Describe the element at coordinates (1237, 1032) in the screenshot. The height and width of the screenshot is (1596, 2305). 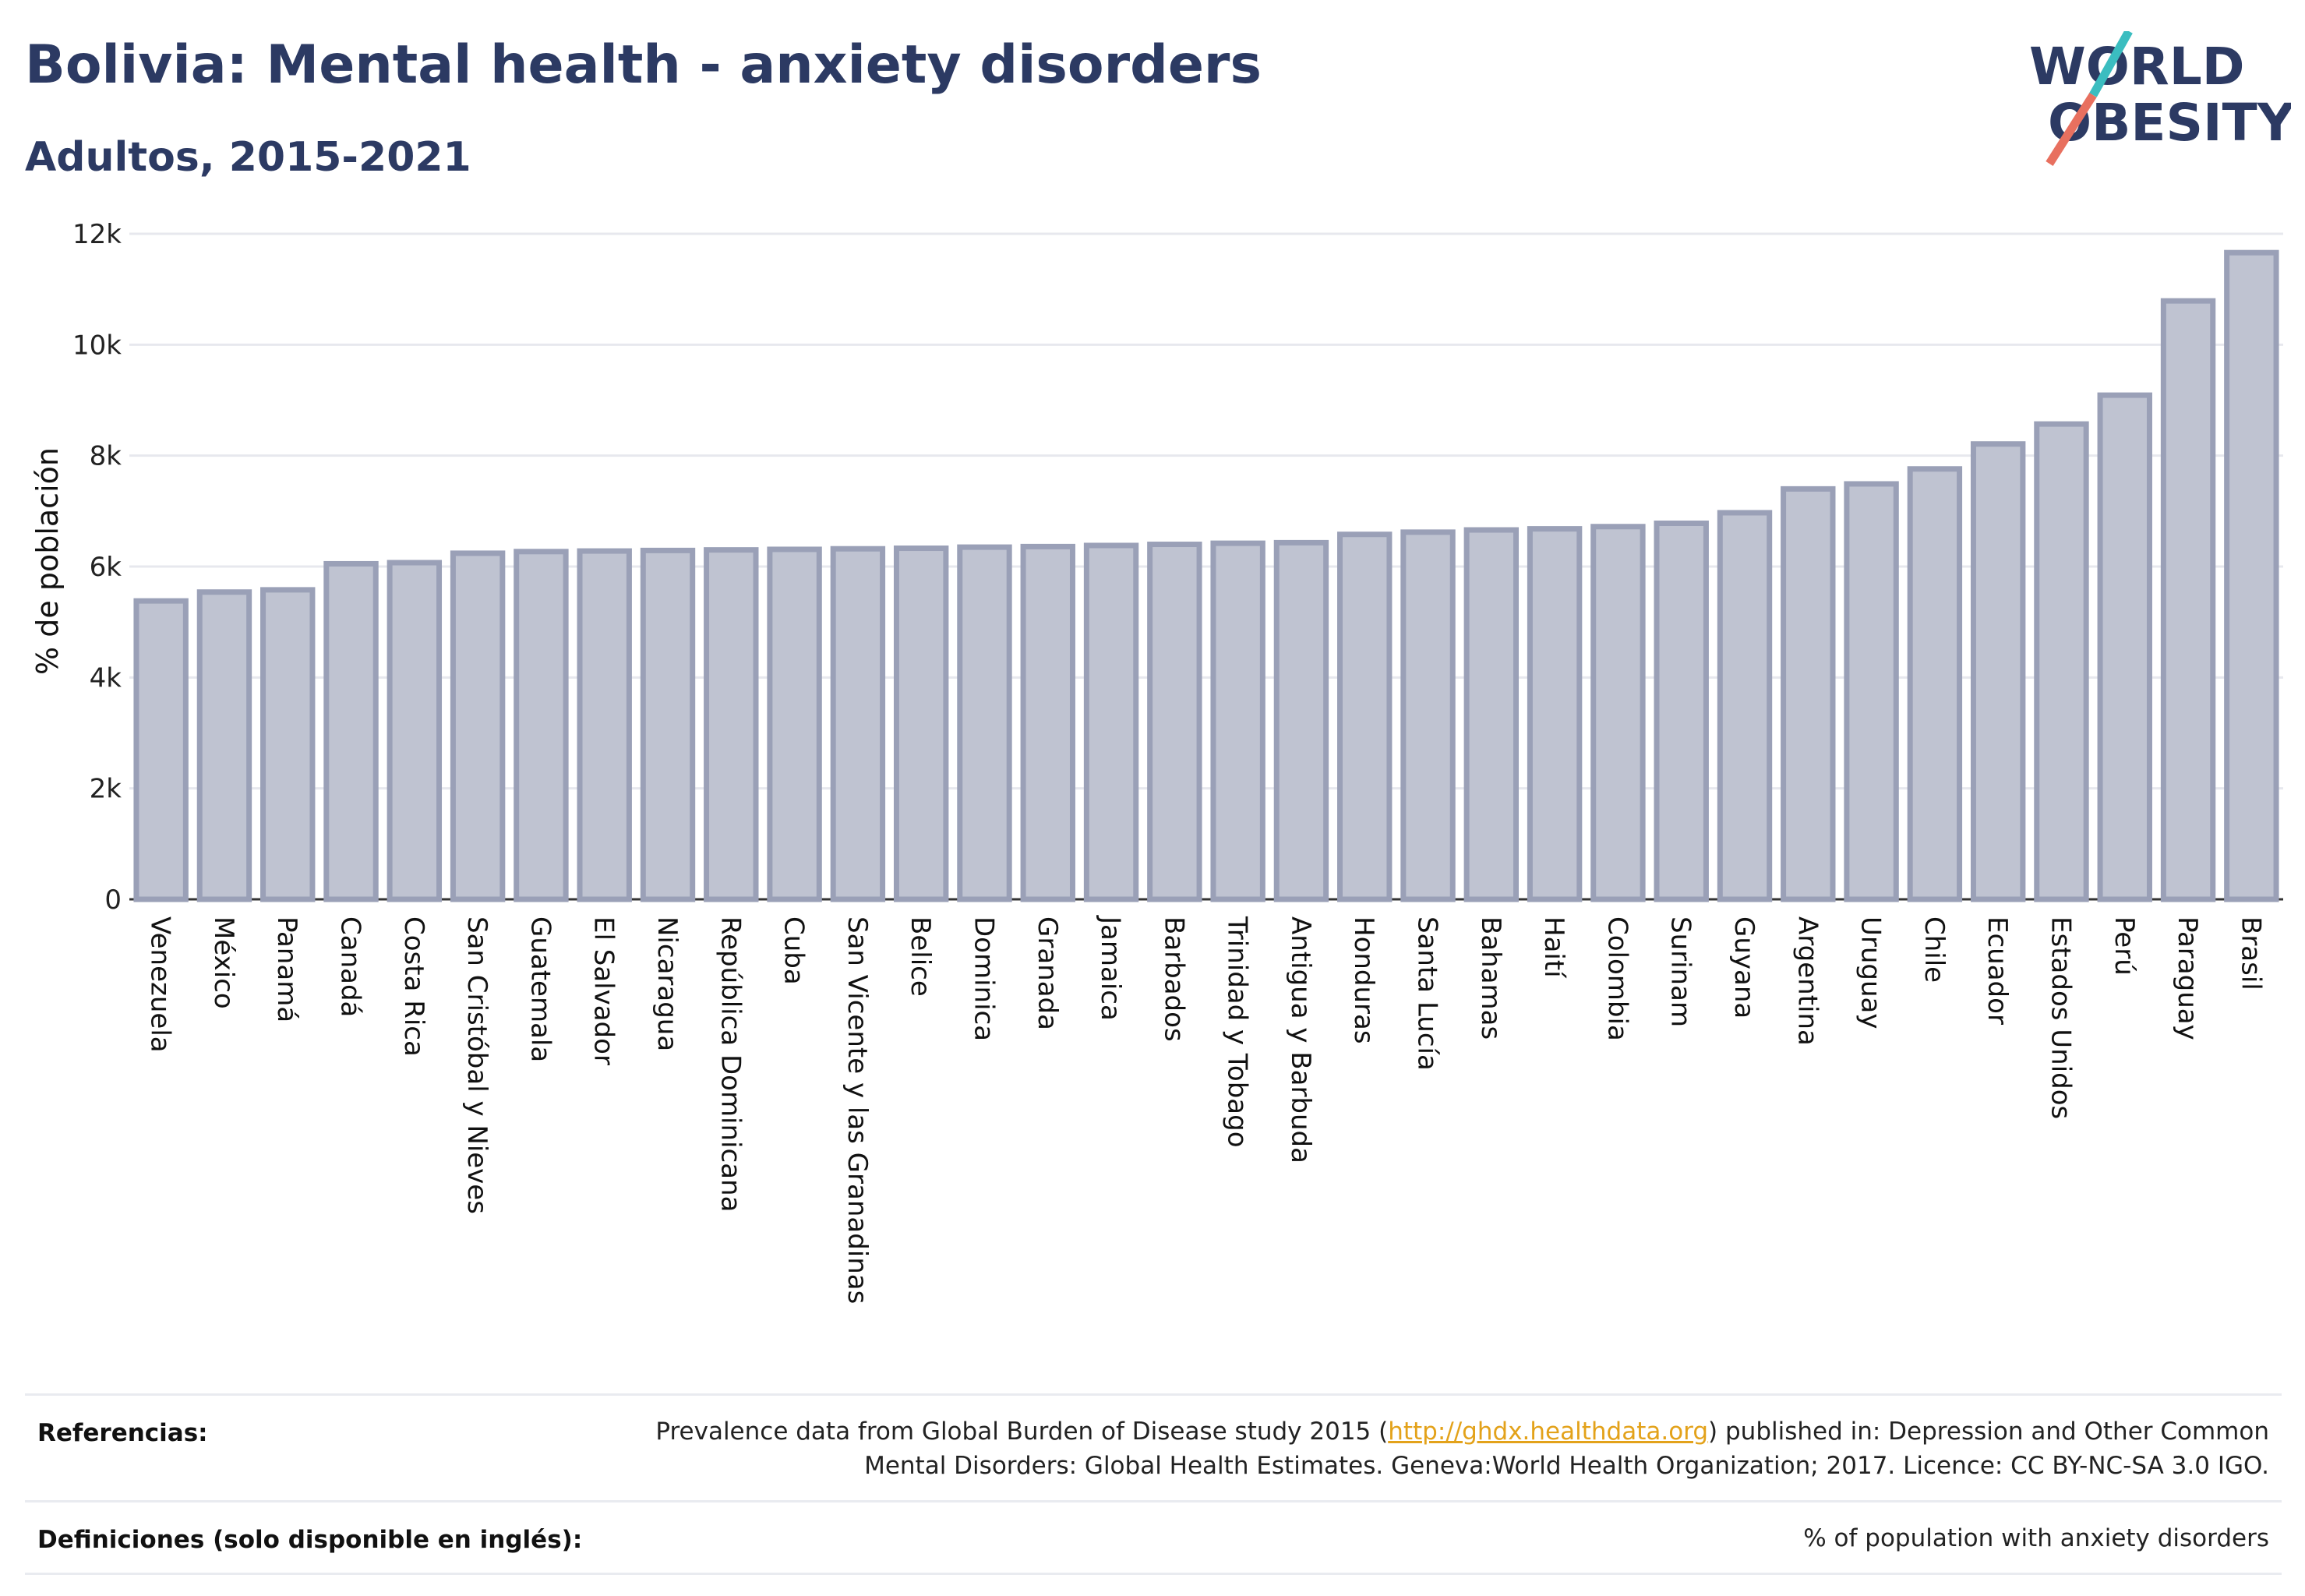
I see `x-tick-label: Trinidad y Tobago` at that location.